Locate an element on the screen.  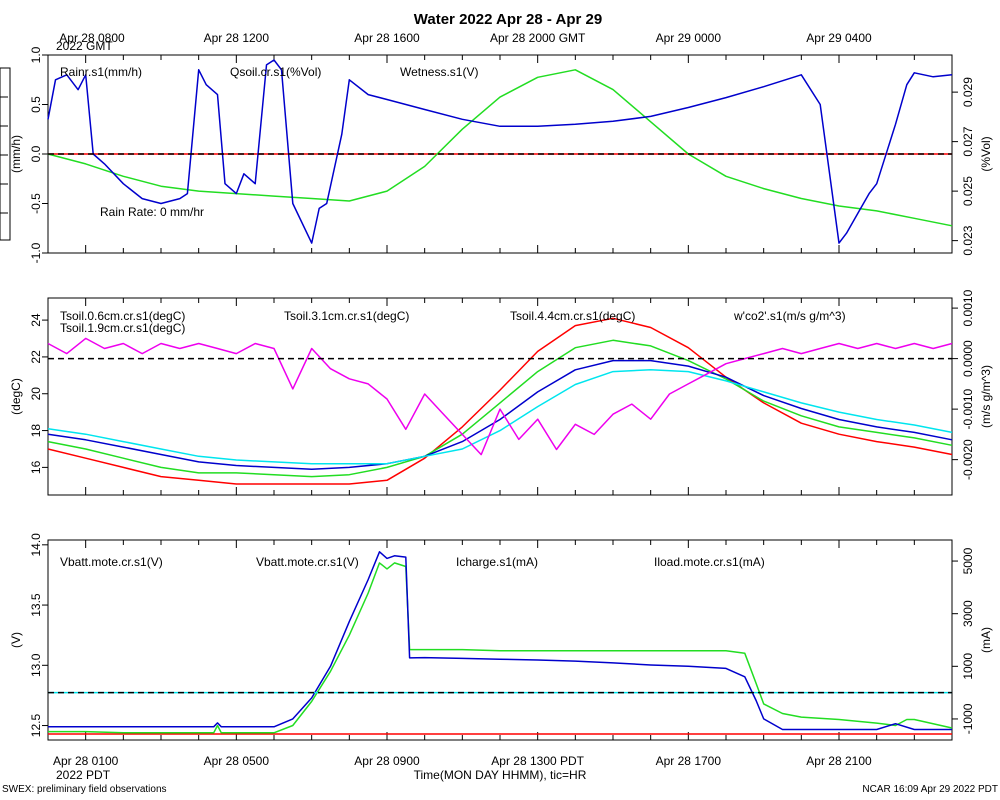
legend-tsoil-4-4cm: Tsoil.4.4cm.cr.s1(degC) is located at coordinates (572, 316).